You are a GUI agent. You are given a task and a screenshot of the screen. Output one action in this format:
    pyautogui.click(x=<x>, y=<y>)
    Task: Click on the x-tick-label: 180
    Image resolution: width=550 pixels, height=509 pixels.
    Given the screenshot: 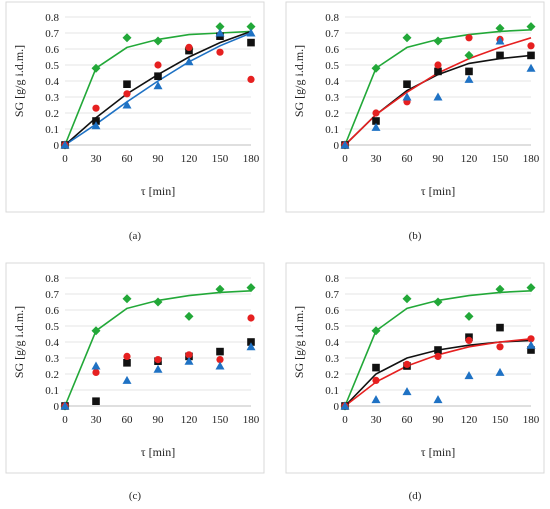 What is the action you would take?
    pyautogui.click(x=251, y=420)
    